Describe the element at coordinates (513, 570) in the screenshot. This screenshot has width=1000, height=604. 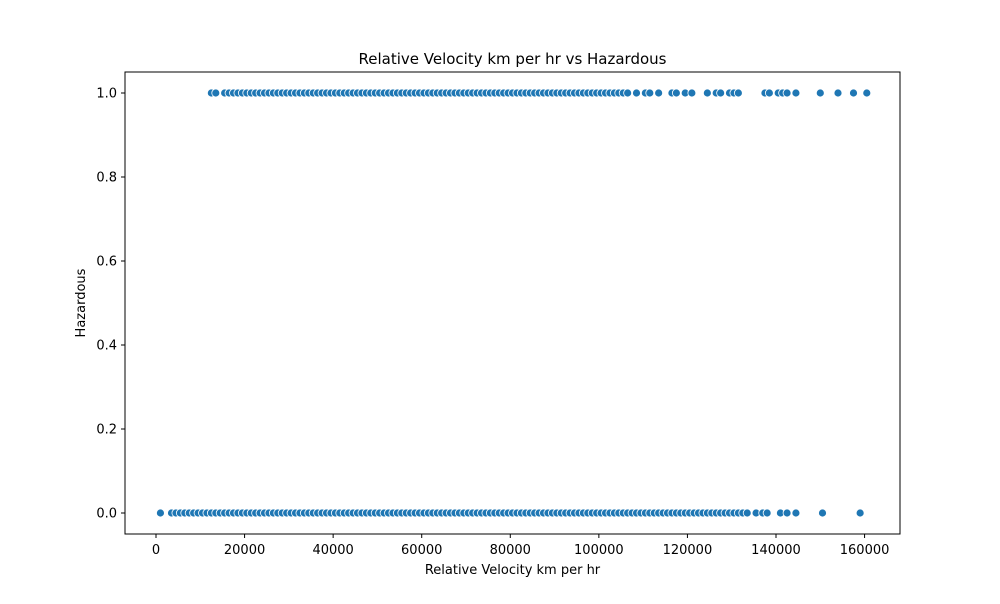
I see `x-axis-label: Relative Velocity km per hr` at that location.